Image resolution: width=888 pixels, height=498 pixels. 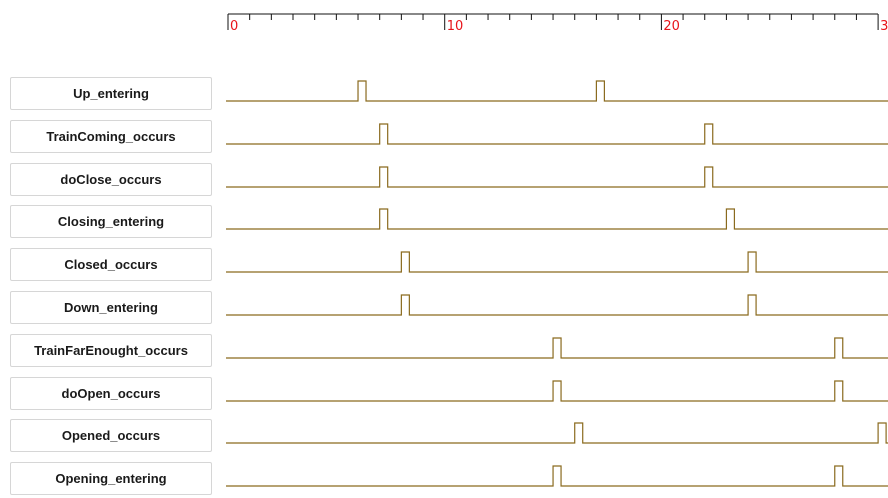 I want to click on signal-label: Opening_entering, so click(x=111, y=479).